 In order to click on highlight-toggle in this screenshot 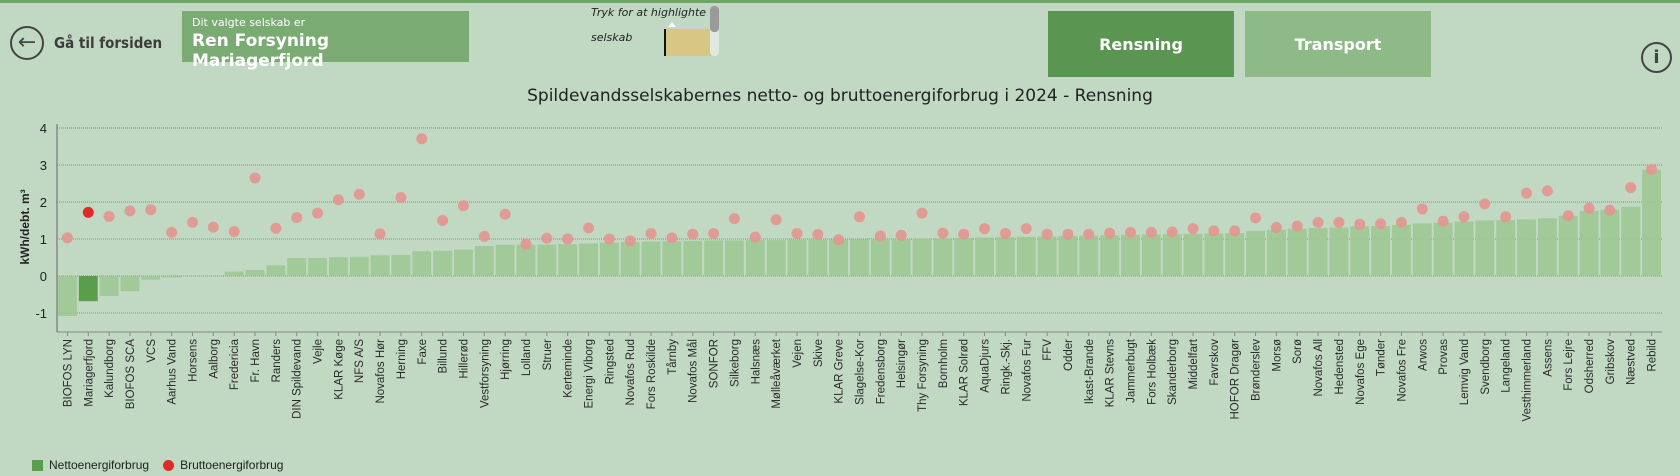, I will do `click(689, 42)`.